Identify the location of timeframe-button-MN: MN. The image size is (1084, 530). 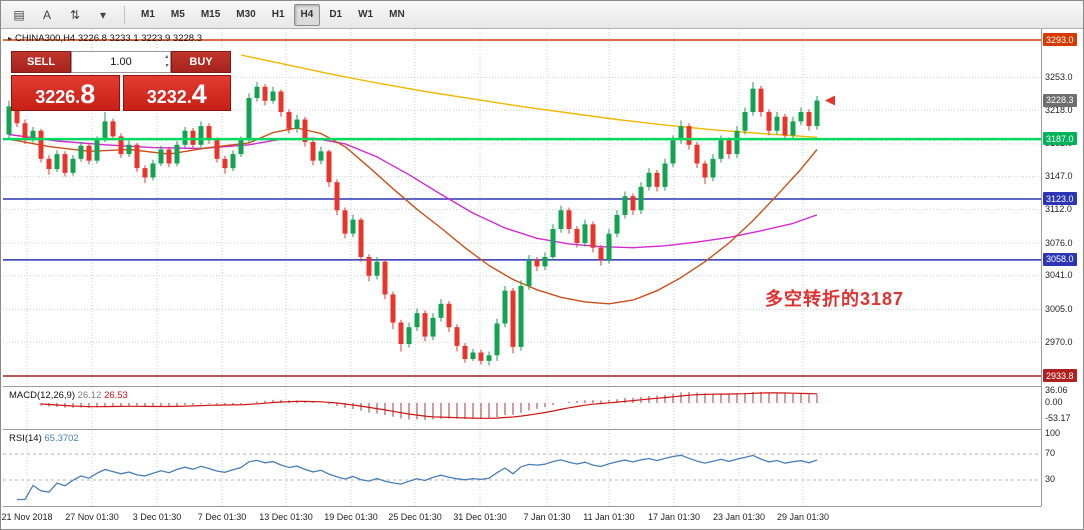
(397, 14).